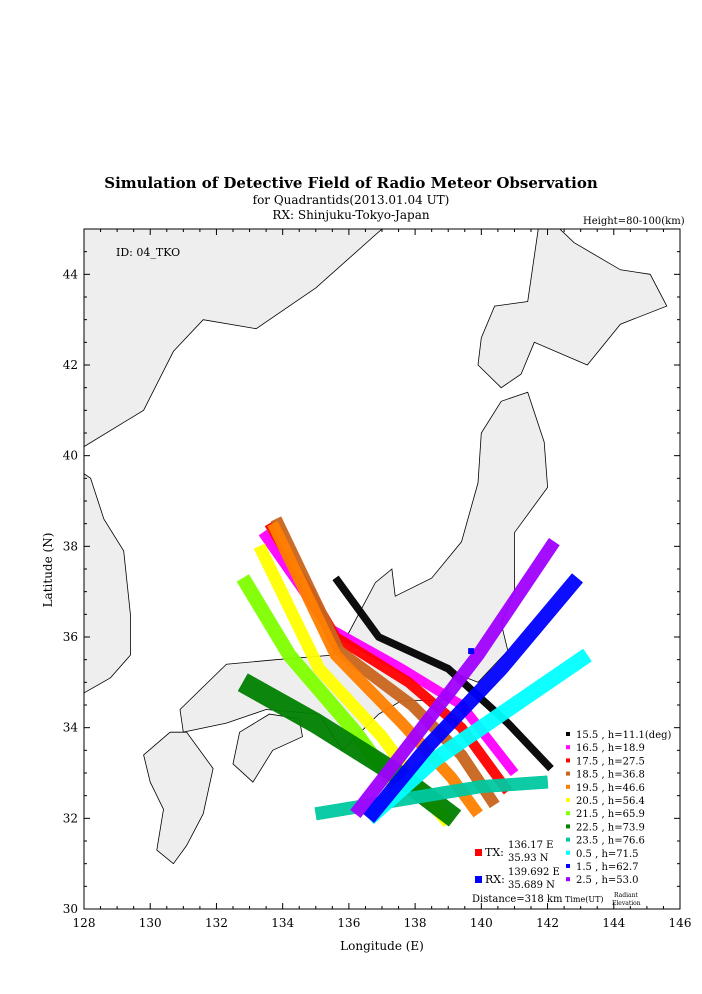 The height and width of the screenshot is (994, 702). I want to click on y-tick-label: 40, so click(70, 456).